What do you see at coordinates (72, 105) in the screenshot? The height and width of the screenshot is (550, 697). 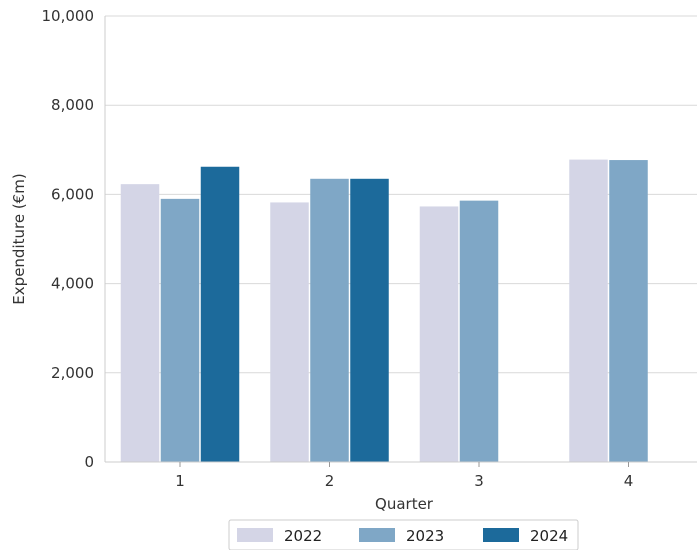 I see `y-tick-label: 8,000` at bounding box center [72, 105].